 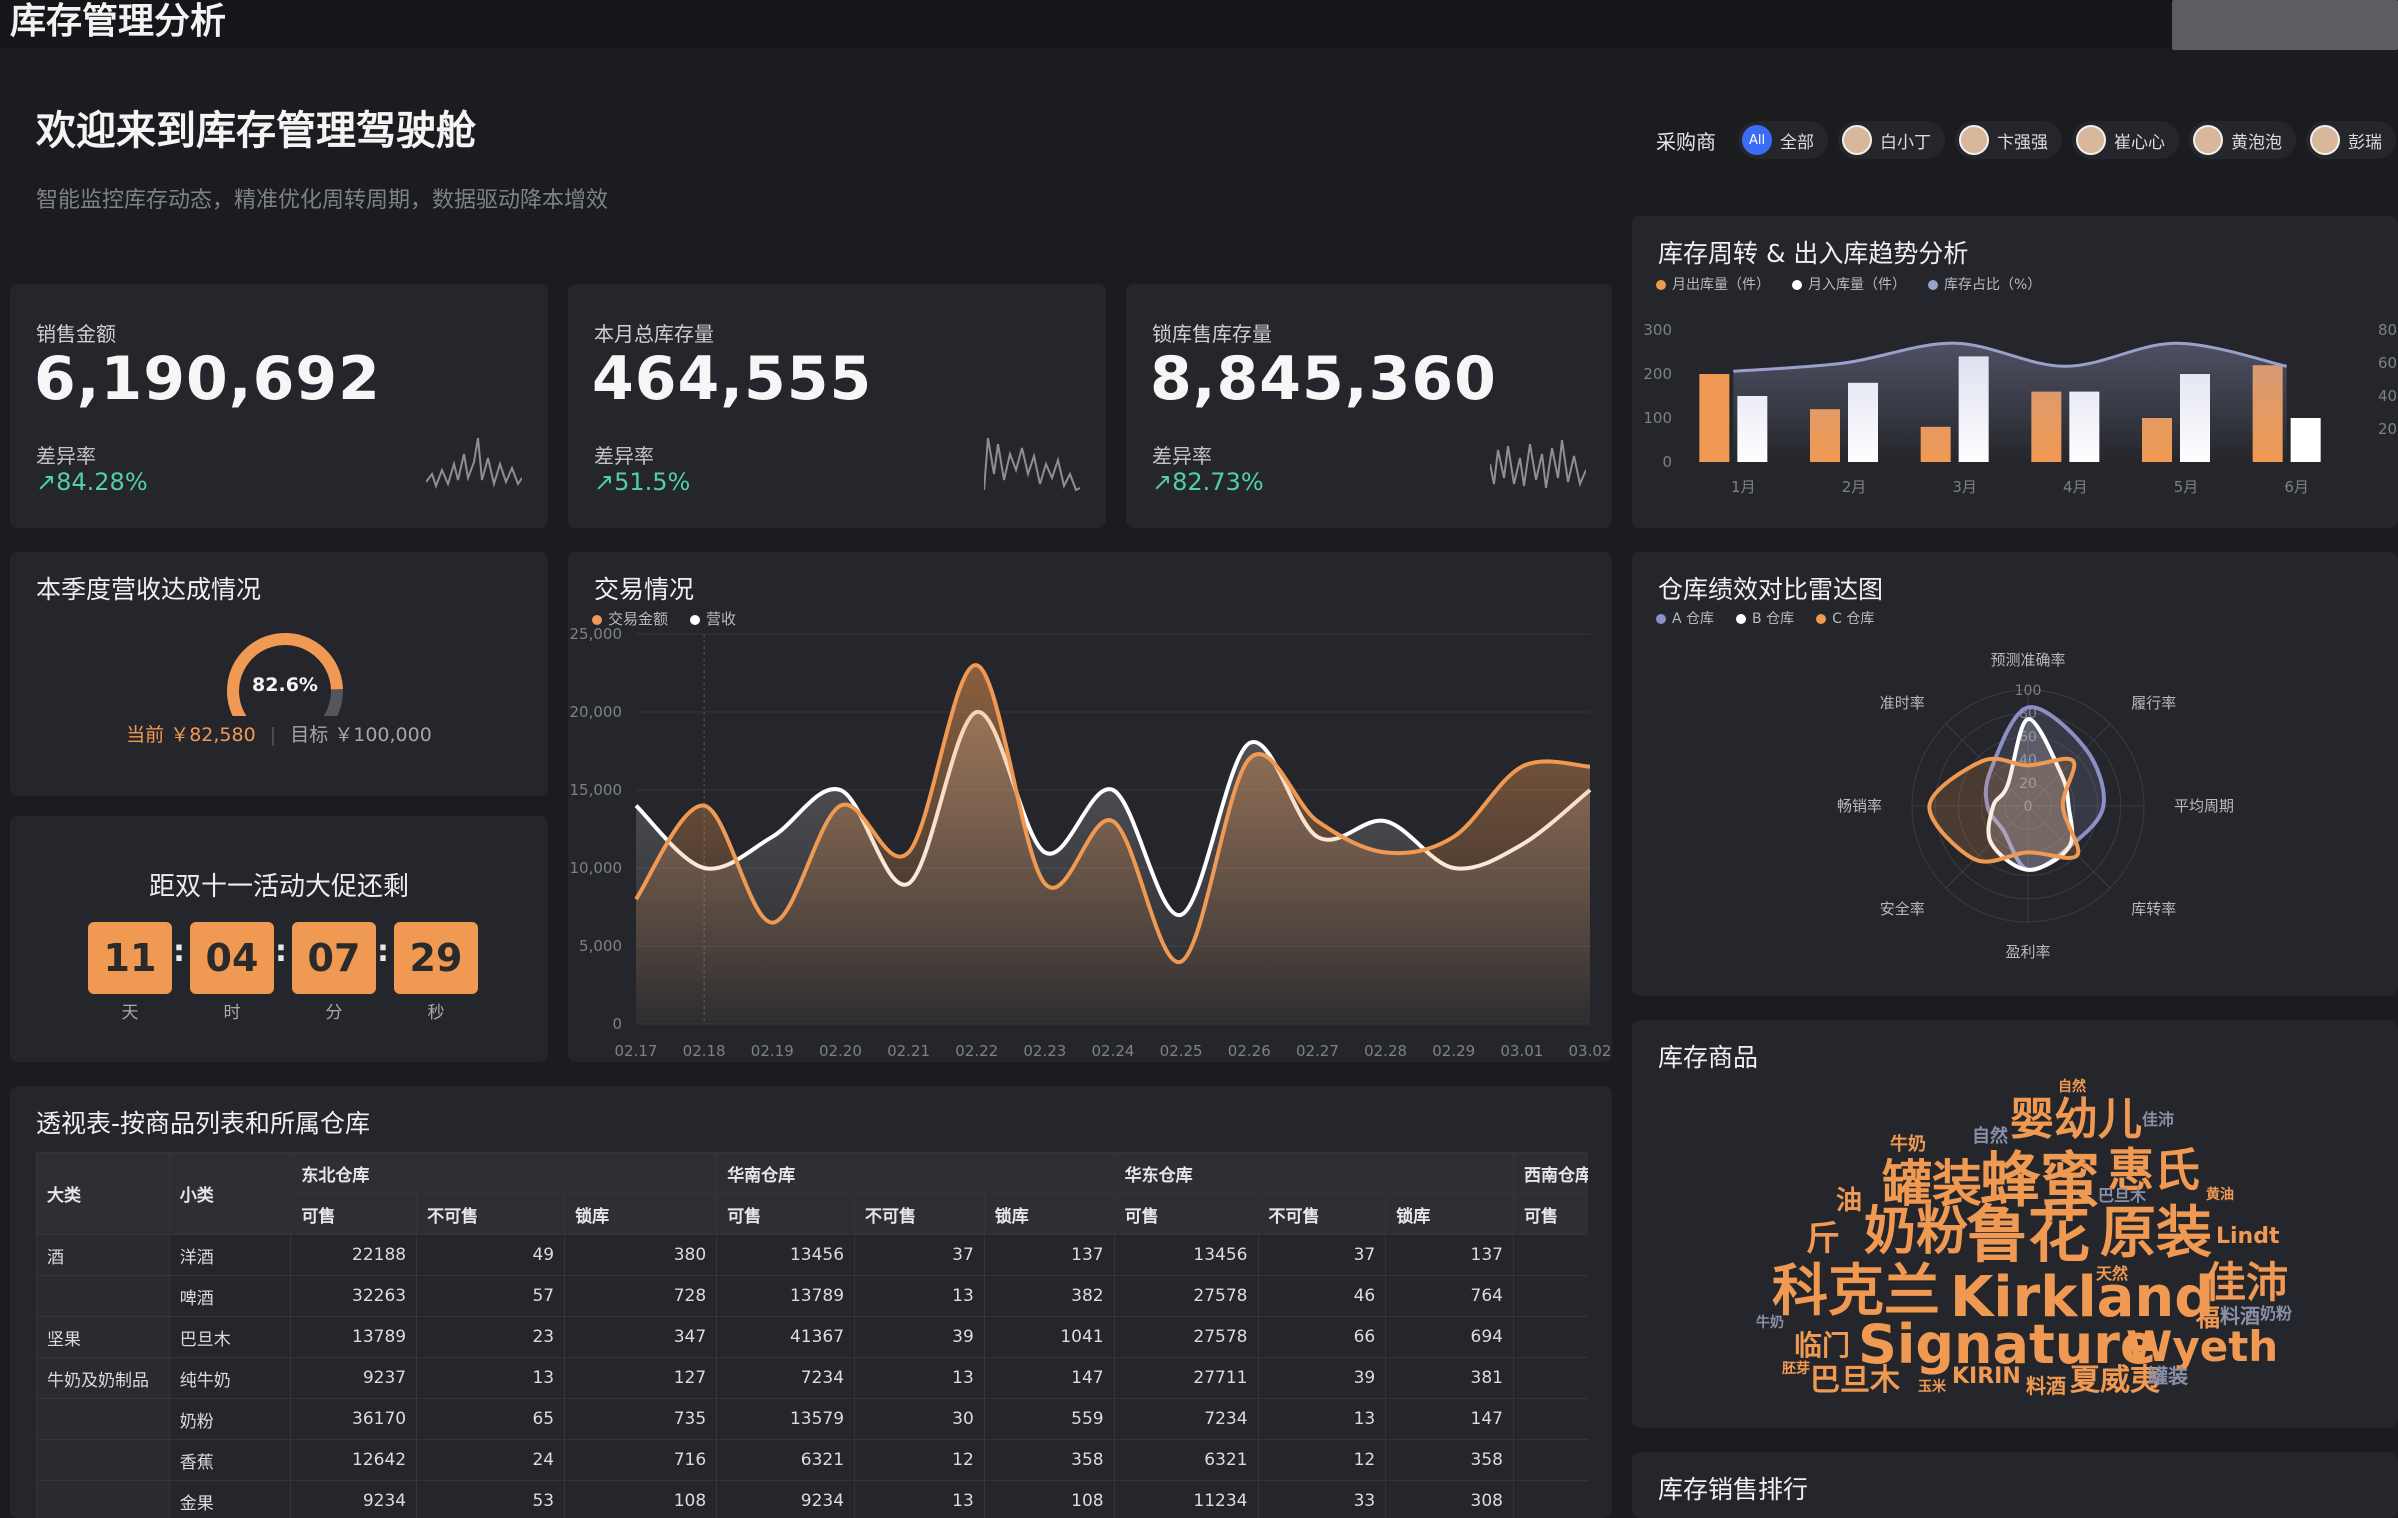 What do you see at coordinates (1796, 1369) in the screenshot?
I see `wordcloud-word: 胚芽` at bounding box center [1796, 1369].